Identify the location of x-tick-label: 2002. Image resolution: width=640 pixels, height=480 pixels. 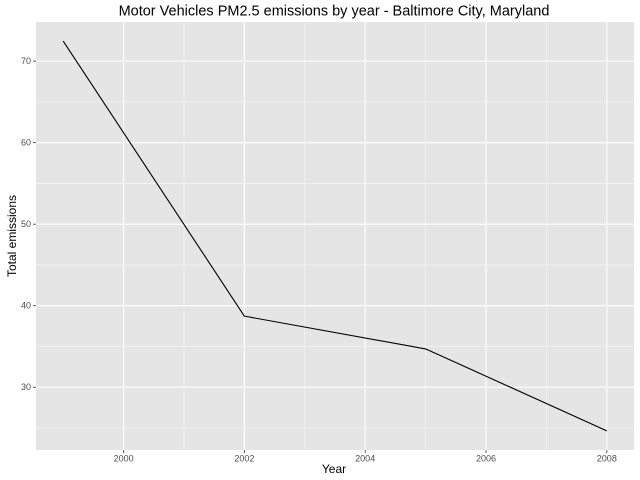
(244, 459).